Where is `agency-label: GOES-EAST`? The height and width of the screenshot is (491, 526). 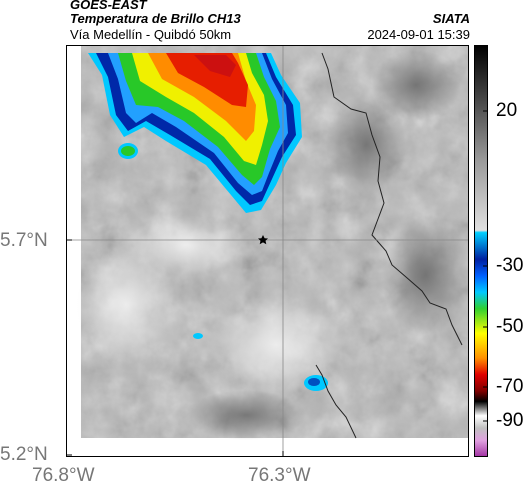
agency-label: GOES-EAST is located at coordinates (108, 6).